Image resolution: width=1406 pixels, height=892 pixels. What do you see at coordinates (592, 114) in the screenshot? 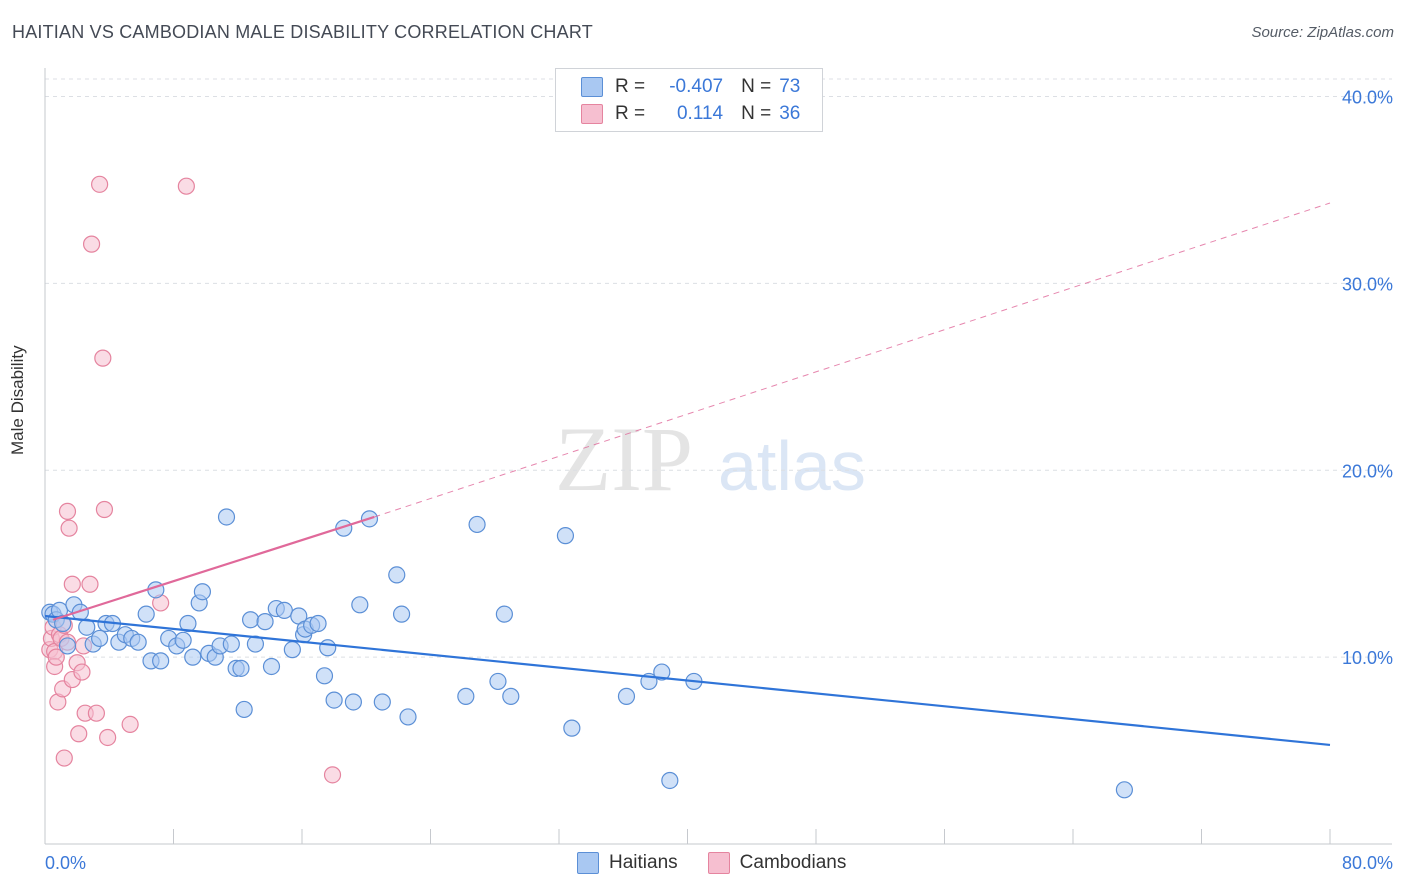
I see `cambodian-swatch` at bounding box center [592, 114].